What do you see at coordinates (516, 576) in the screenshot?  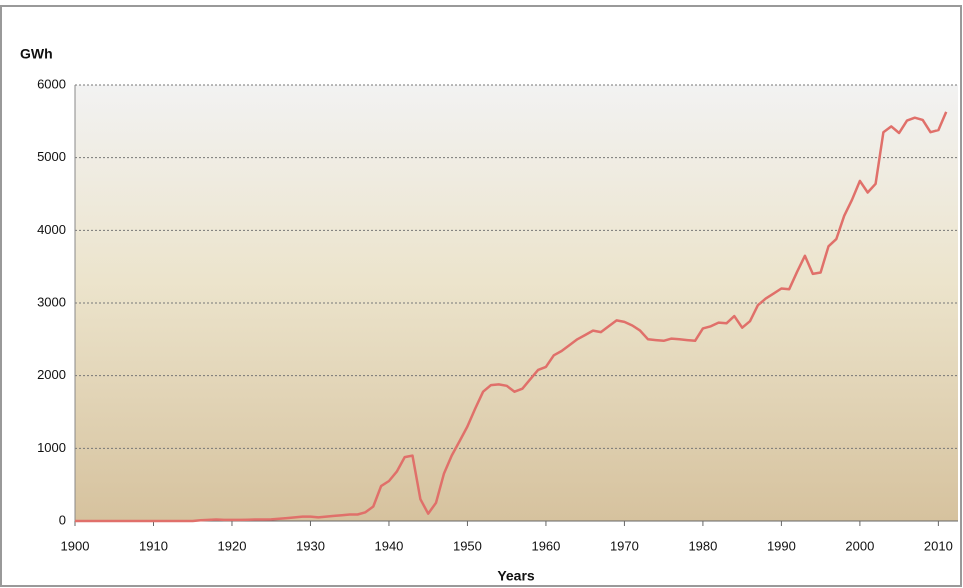 I see `x-axis-label: Years` at bounding box center [516, 576].